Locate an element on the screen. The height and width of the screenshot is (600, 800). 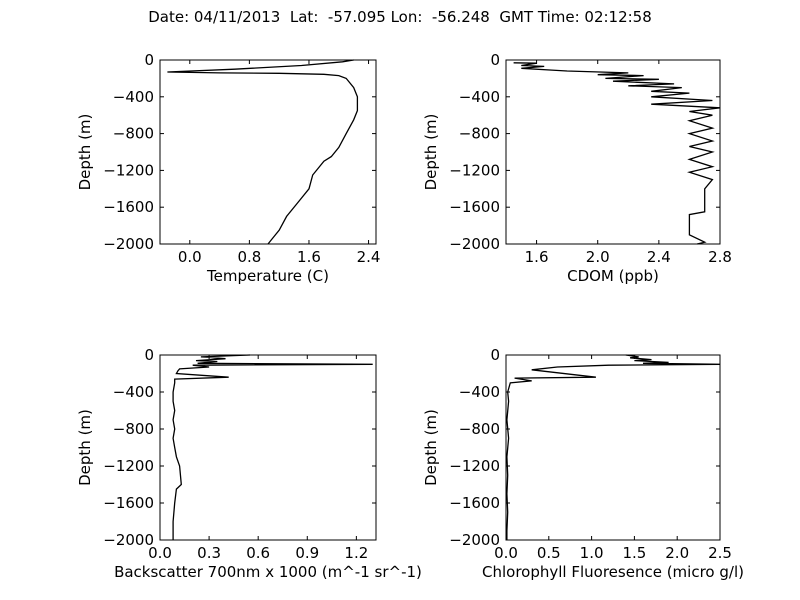
chlorophyll-xlabel: Chlorophyll Fluoresence (micro g/l) is located at coordinates (613, 572).